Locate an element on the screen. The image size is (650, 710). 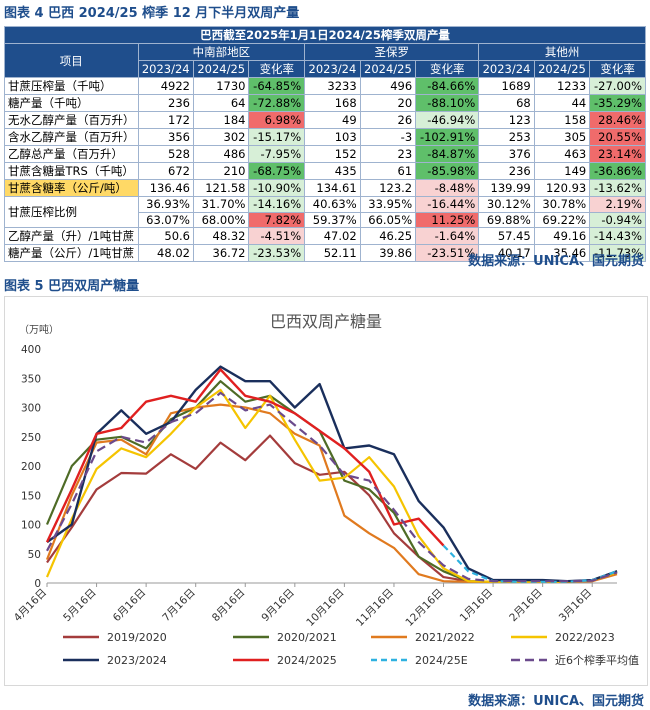
table-cell: 4922 is located at coordinates (165, 86).